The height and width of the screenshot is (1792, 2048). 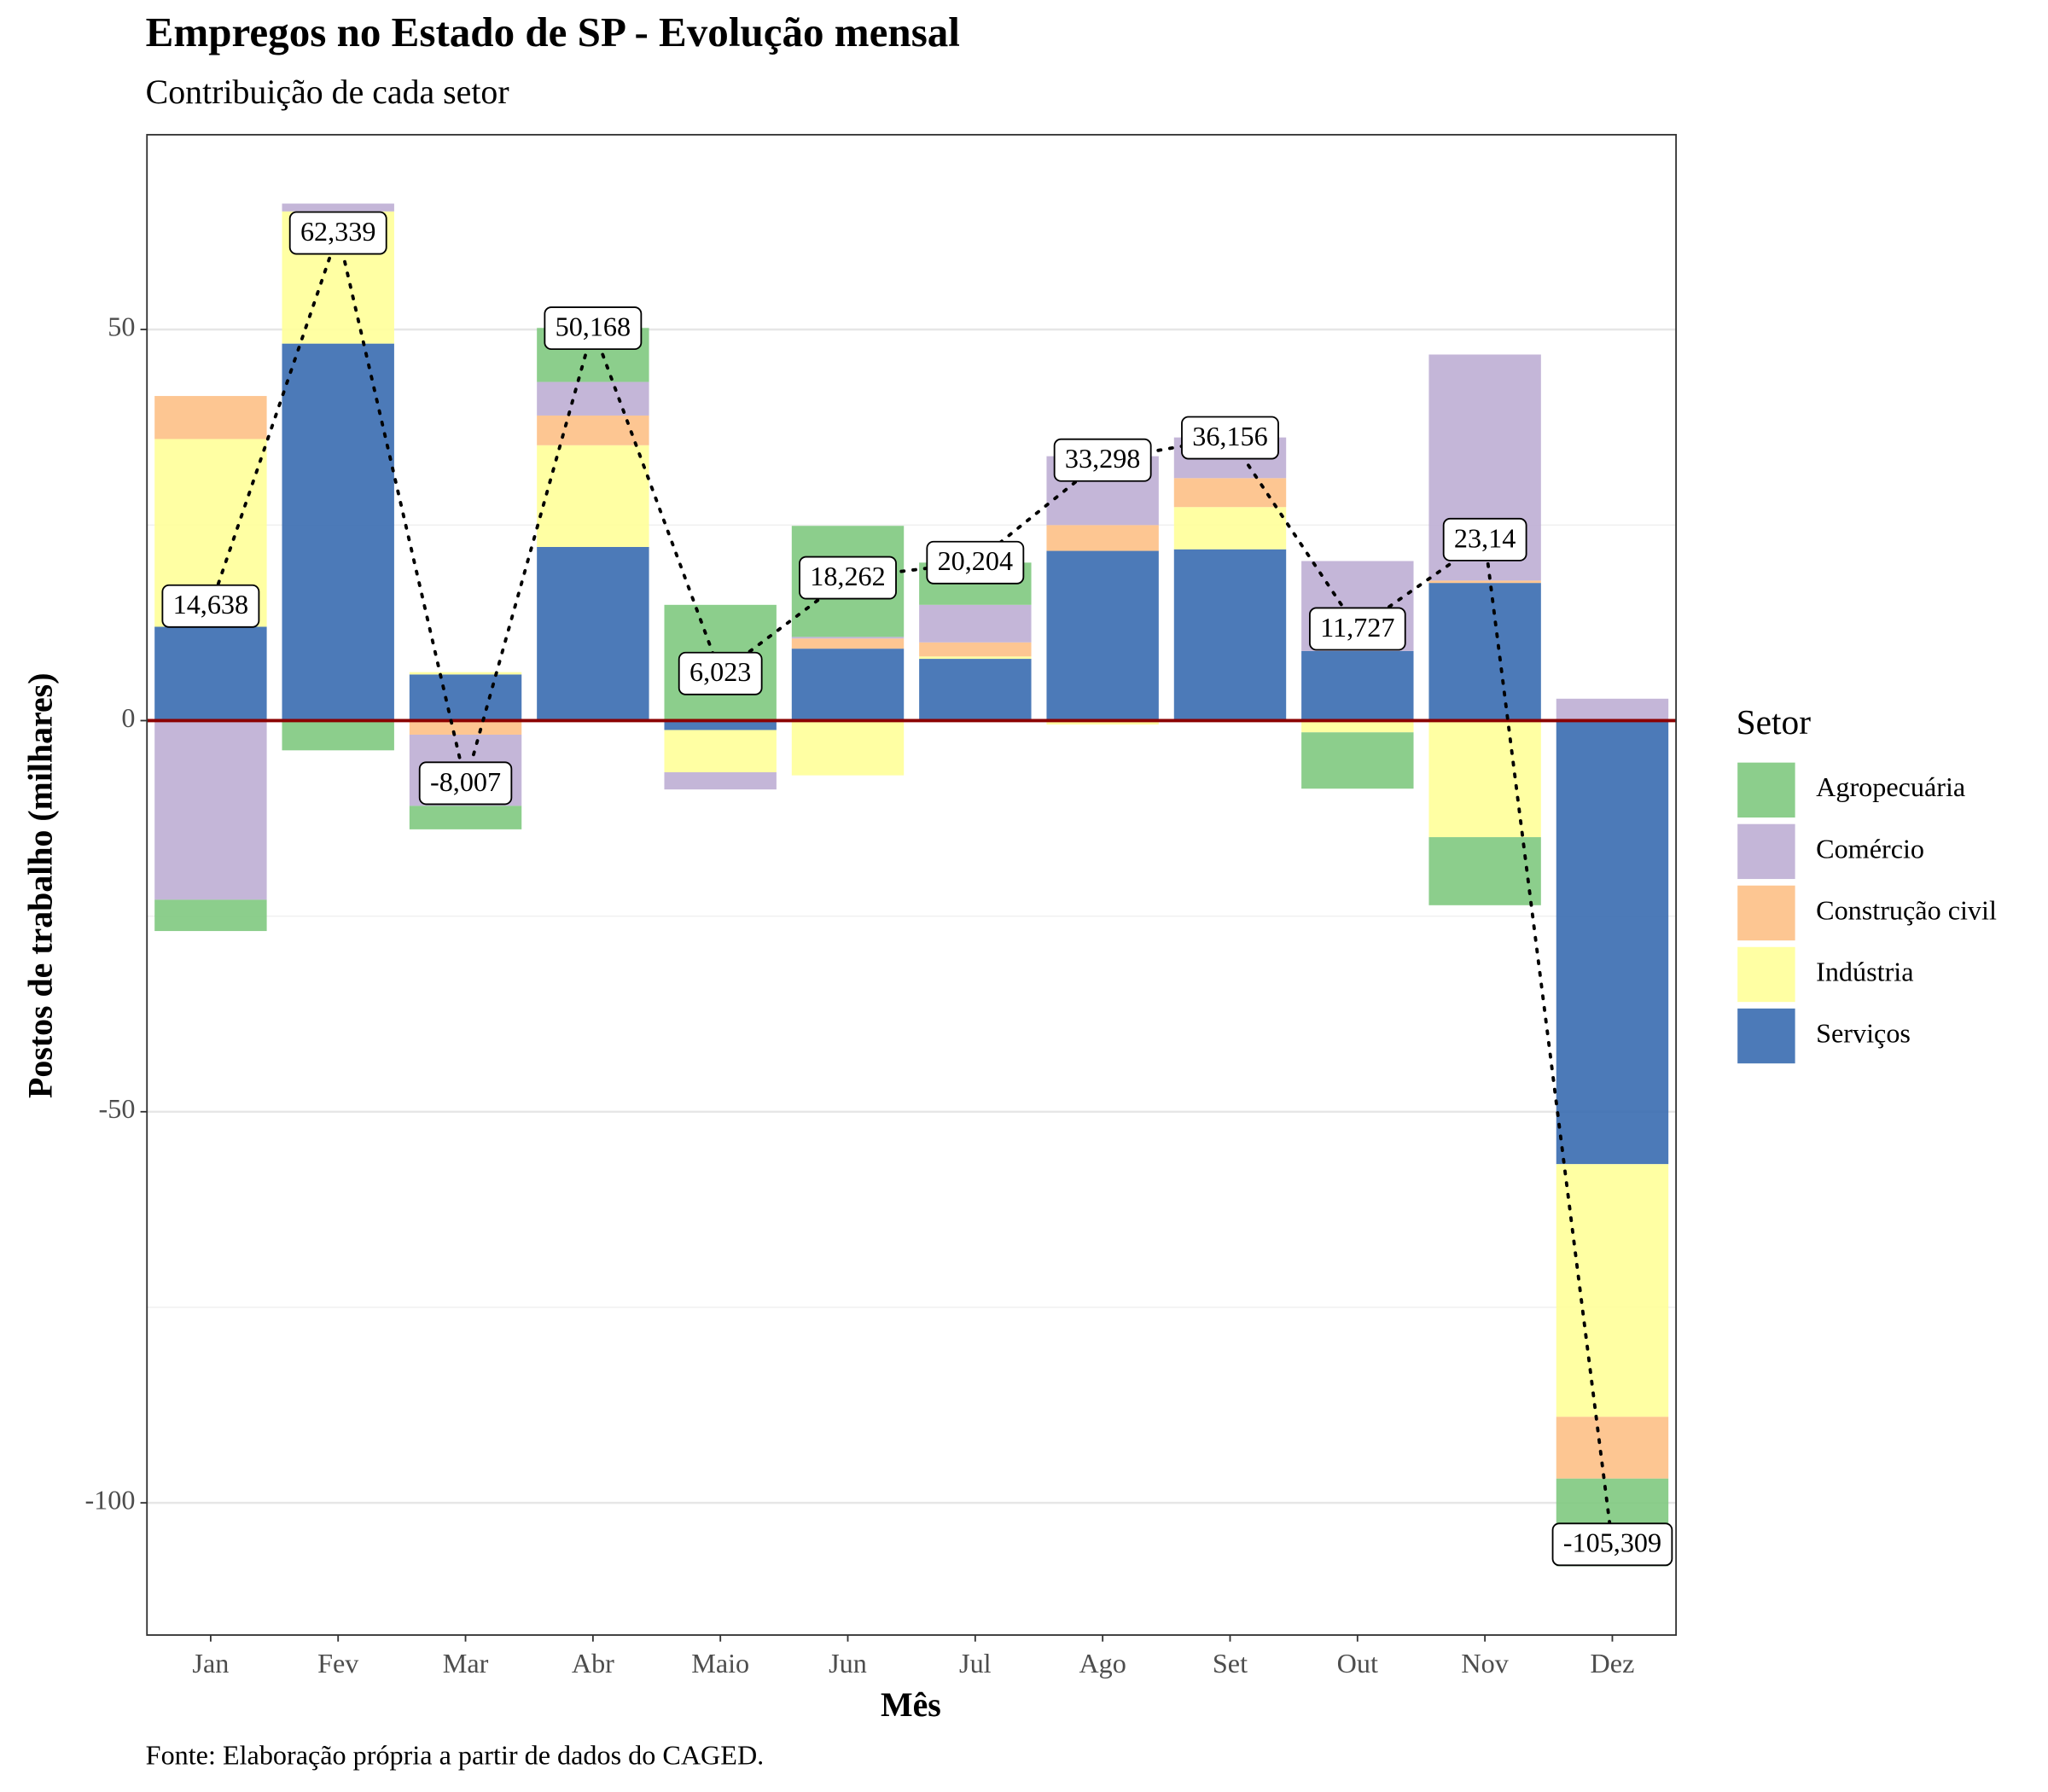 What do you see at coordinates (1891, 786) in the screenshot?
I see `legend-label: Agropecuária` at bounding box center [1891, 786].